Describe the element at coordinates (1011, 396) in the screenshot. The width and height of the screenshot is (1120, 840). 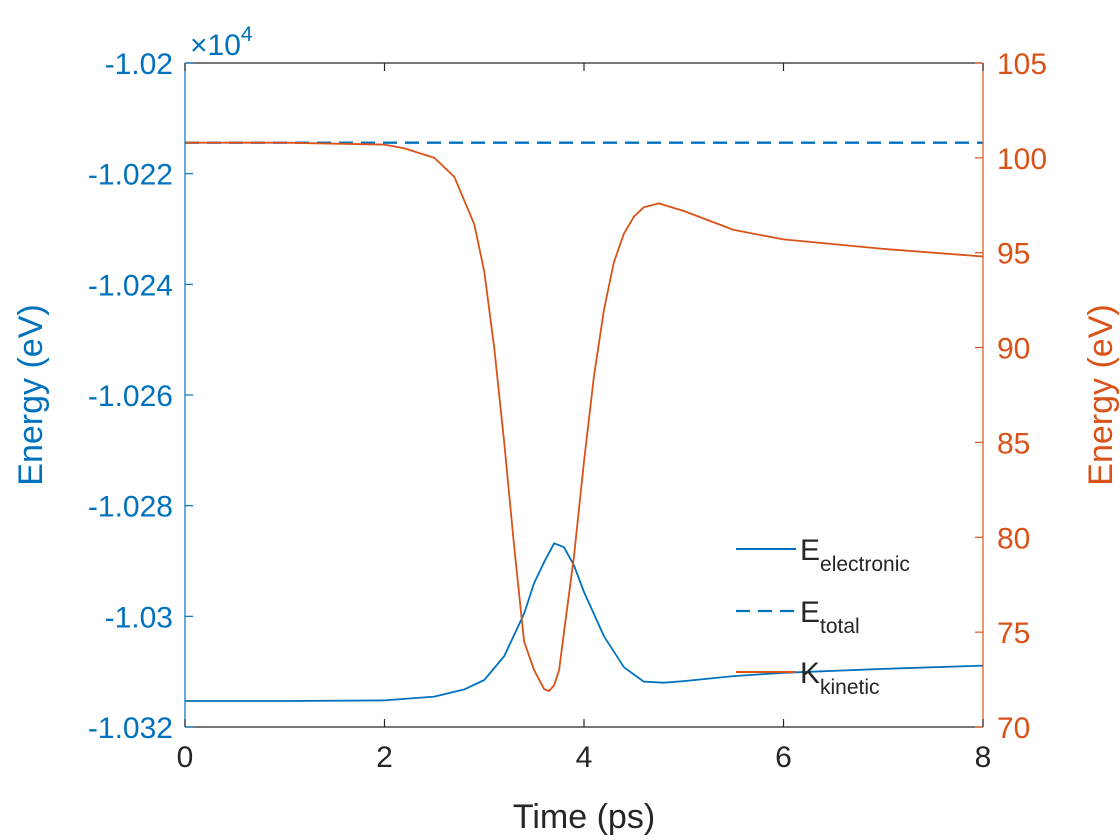
I see `right-y-ticks: 70 75 80 85 90 95 100 105` at that location.